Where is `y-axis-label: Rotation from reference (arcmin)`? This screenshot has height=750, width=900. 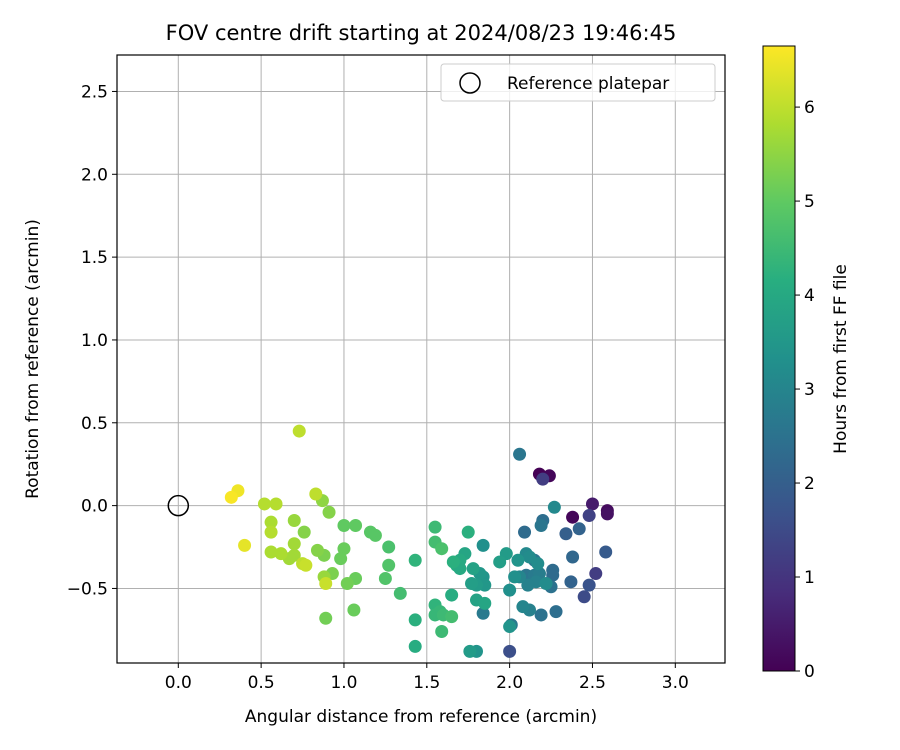 y-axis-label: Rotation from reference (arcmin) is located at coordinates (33, 359).